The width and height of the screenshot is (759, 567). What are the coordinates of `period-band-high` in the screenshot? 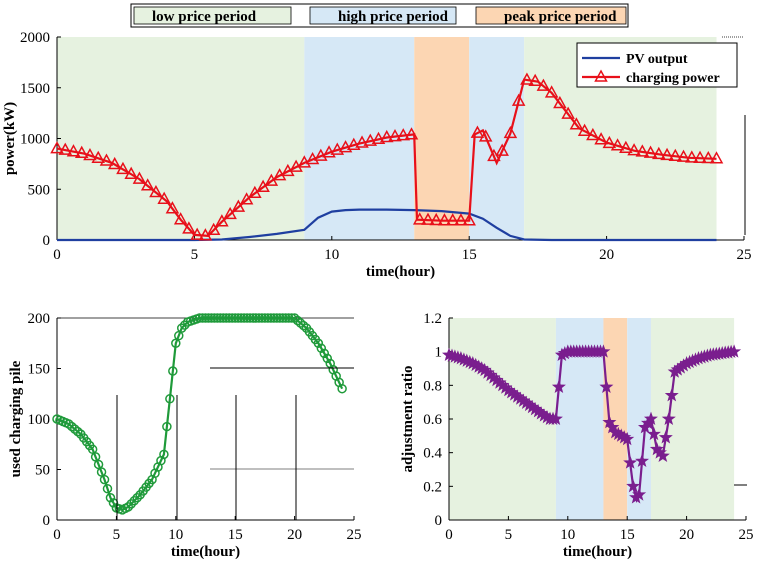 It's located at (639, 419).